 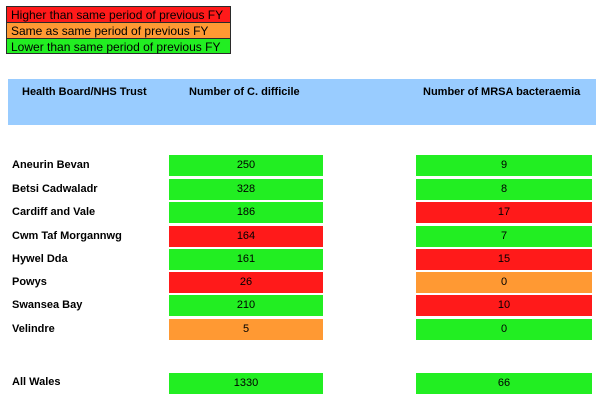 I want to click on row-label: Cwm Taf Morgannwg, so click(x=67, y=236).